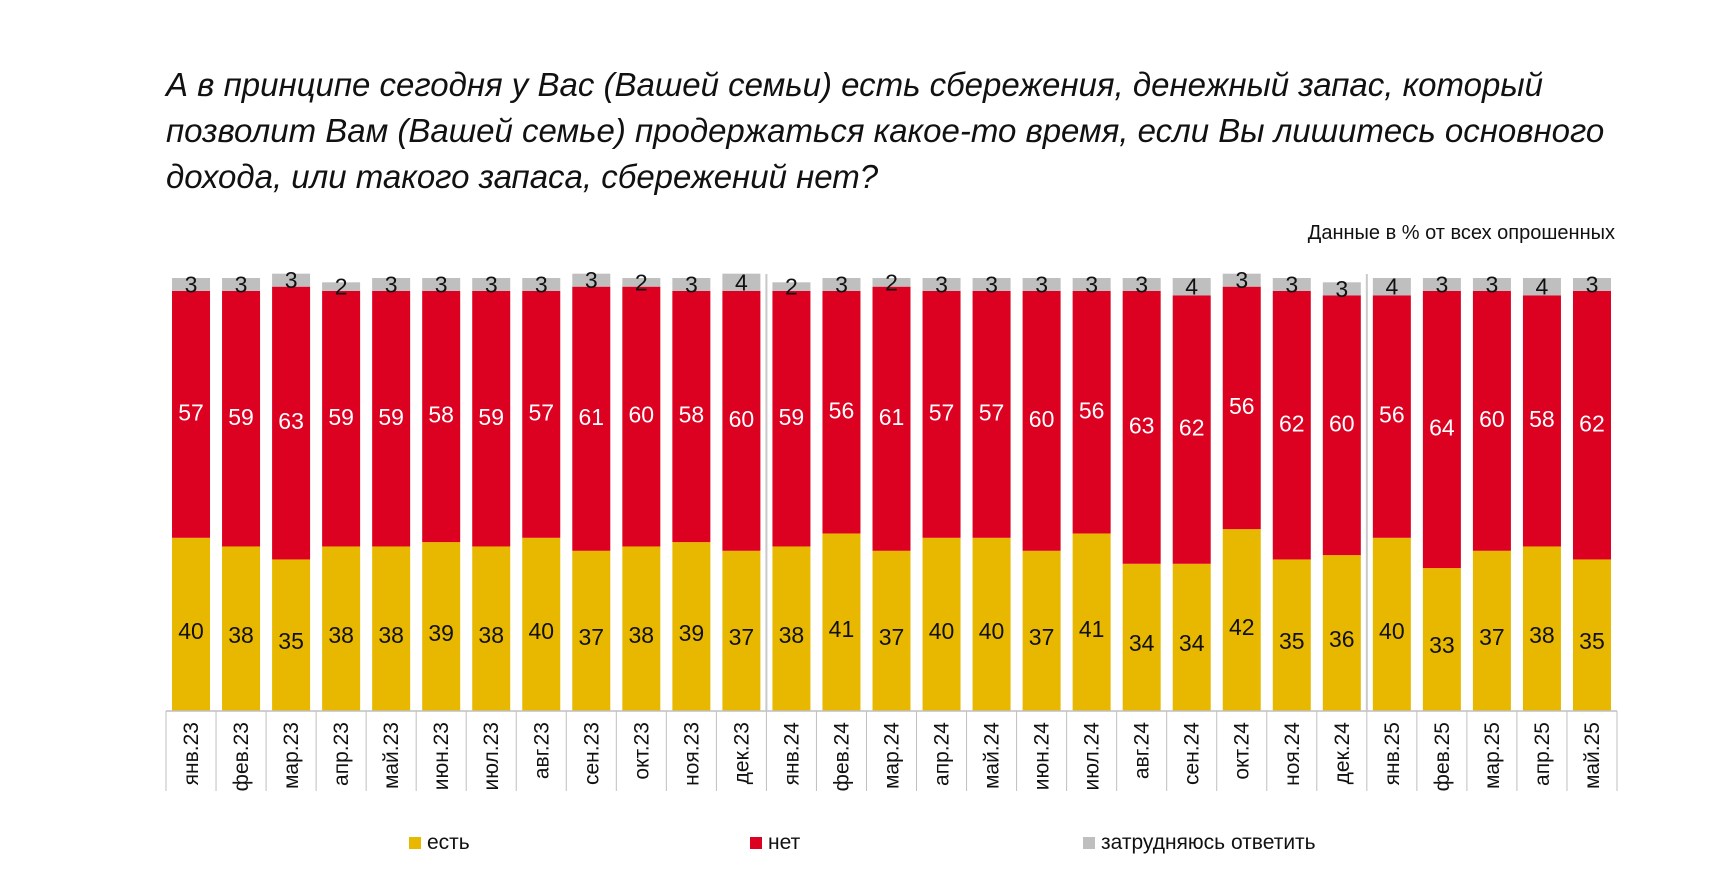 This screenshot has width=1732, height=889. I want to click on x-tick-label: дек.24, so click(1342, 753).